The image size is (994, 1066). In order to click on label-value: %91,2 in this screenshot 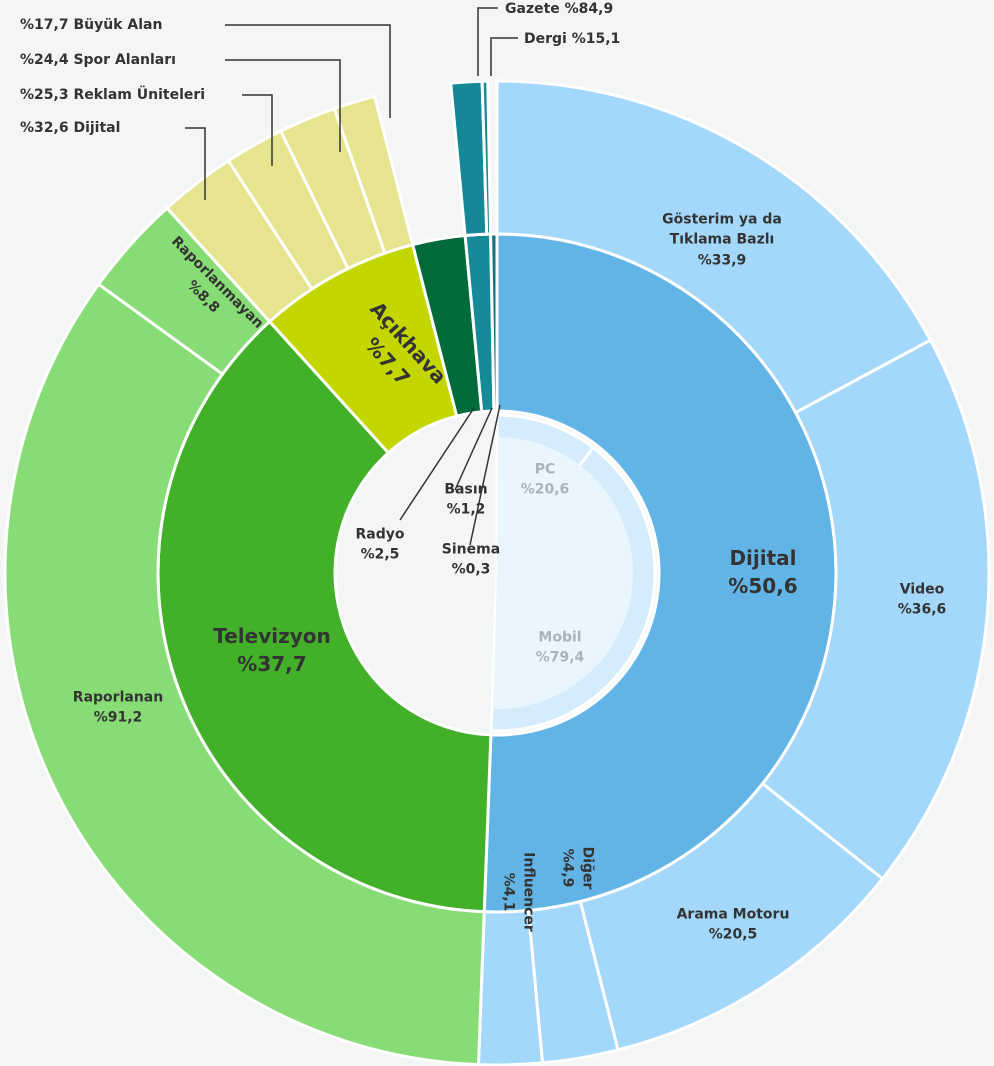, I will do `click(118, 718)`.